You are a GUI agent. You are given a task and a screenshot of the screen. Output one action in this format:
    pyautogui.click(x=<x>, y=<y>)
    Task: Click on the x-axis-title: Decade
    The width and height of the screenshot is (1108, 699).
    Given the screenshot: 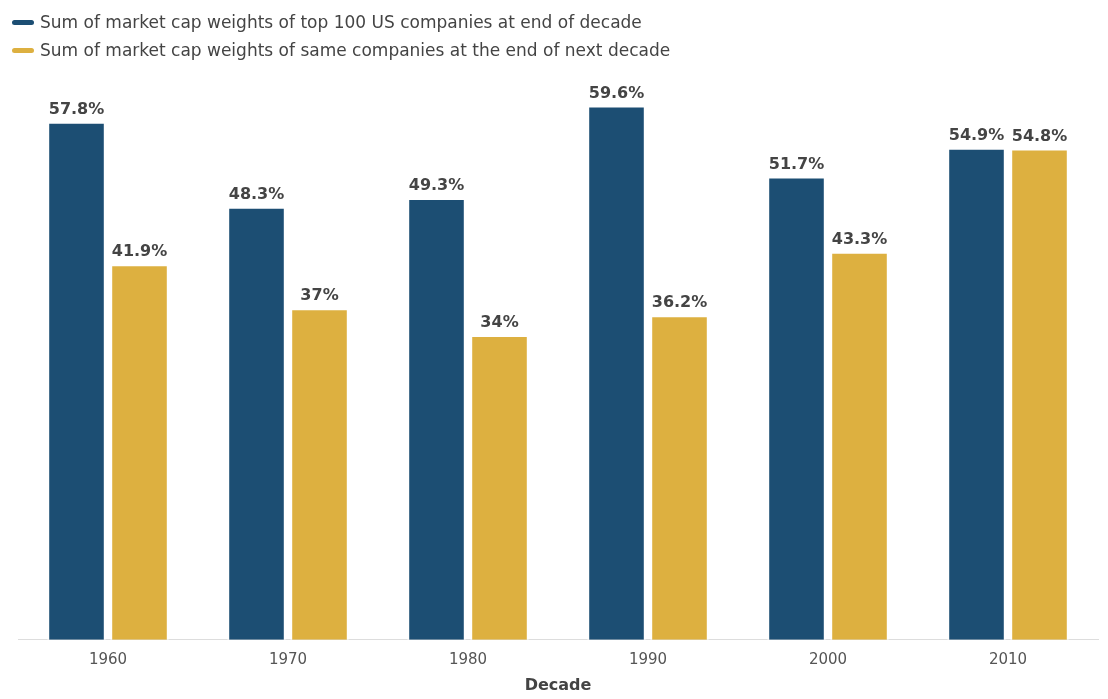 What is the action you would take?
    pyautogui.click(x=558, y=684)
    